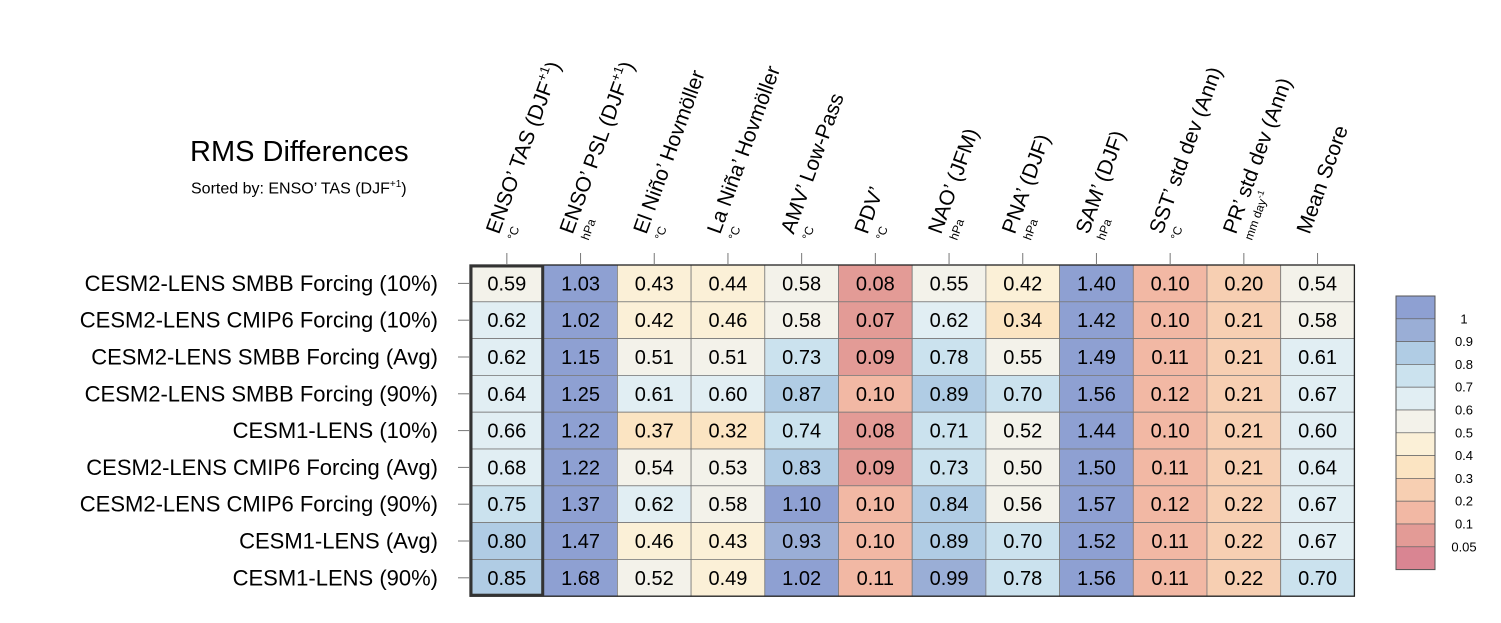 The image size is (1501, 623). What do you see at coordinates (801, 542) in the screenshot?
I see `cell-value: 0.93` at bounding box center [801, 542].